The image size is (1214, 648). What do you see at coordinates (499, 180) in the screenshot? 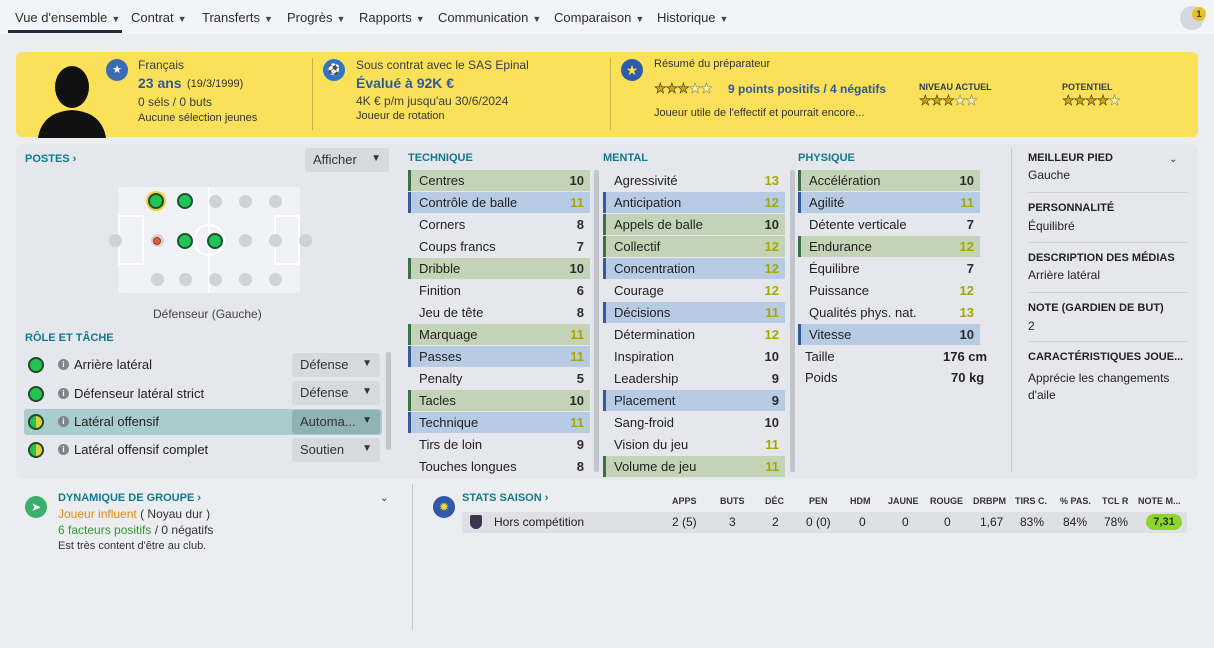
I see `attribute-row: Centres 10` at bounding box center [499, 180].